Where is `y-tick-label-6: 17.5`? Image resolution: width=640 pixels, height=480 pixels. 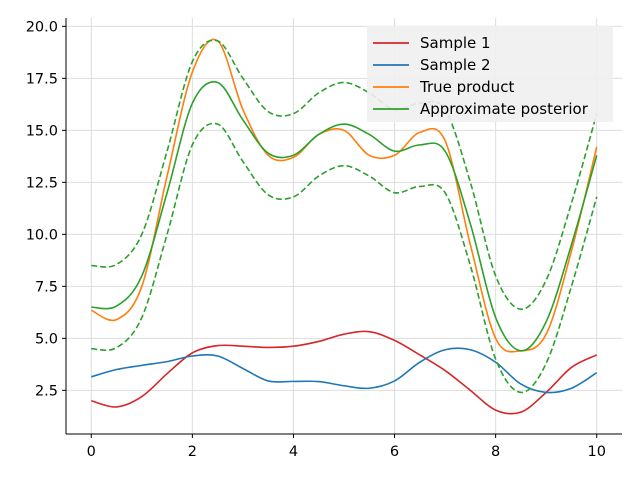
y-tick-label-6: 17.5 is located at coordinates (42, 79).